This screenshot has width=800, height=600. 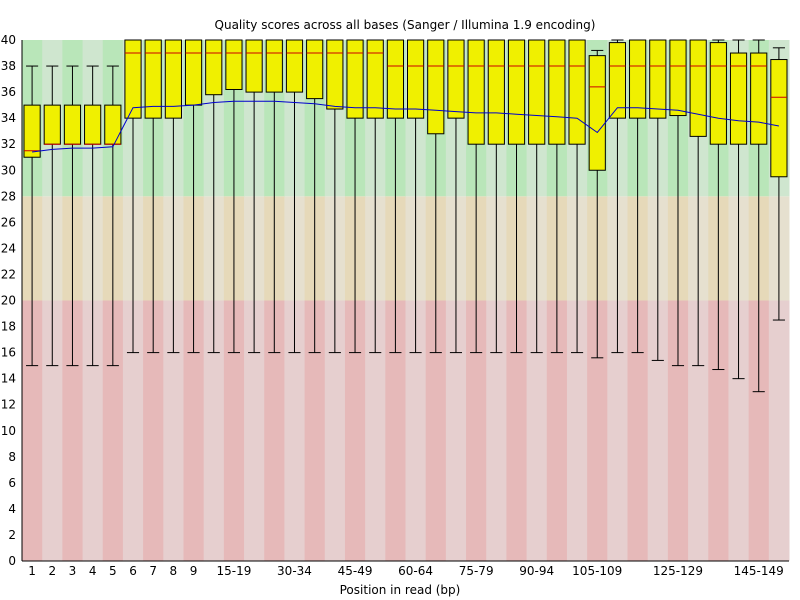 What do you see at coordinates (759, 571) in the screenshot?
I see `x-tick-label: 145-149` at bounding box center [759, 571].